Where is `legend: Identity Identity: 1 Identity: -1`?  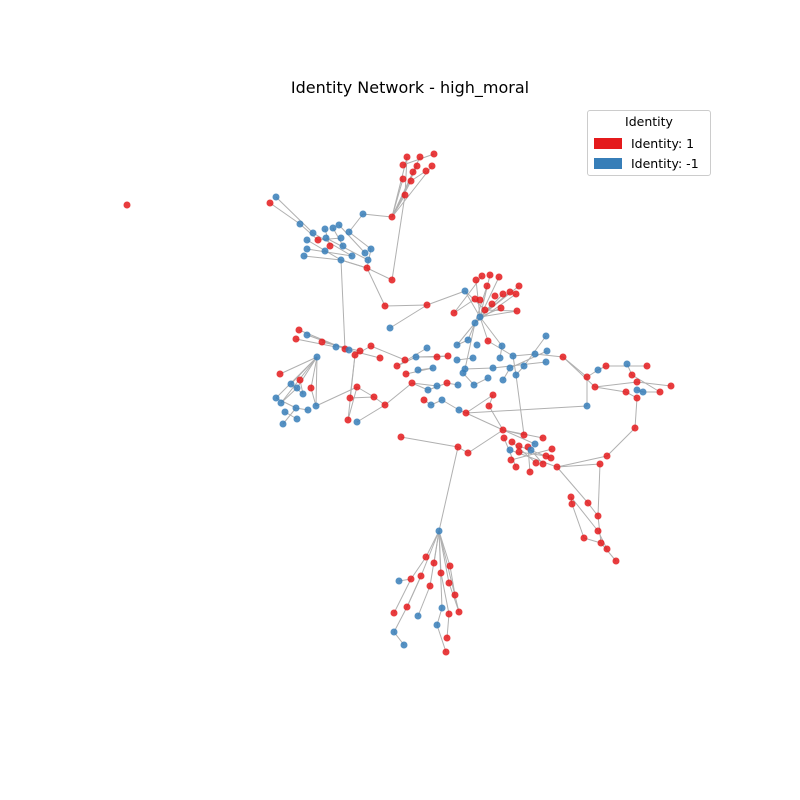 legend: Identity Identity: 1 Identity: -1 is located at coordinates (649, 143).